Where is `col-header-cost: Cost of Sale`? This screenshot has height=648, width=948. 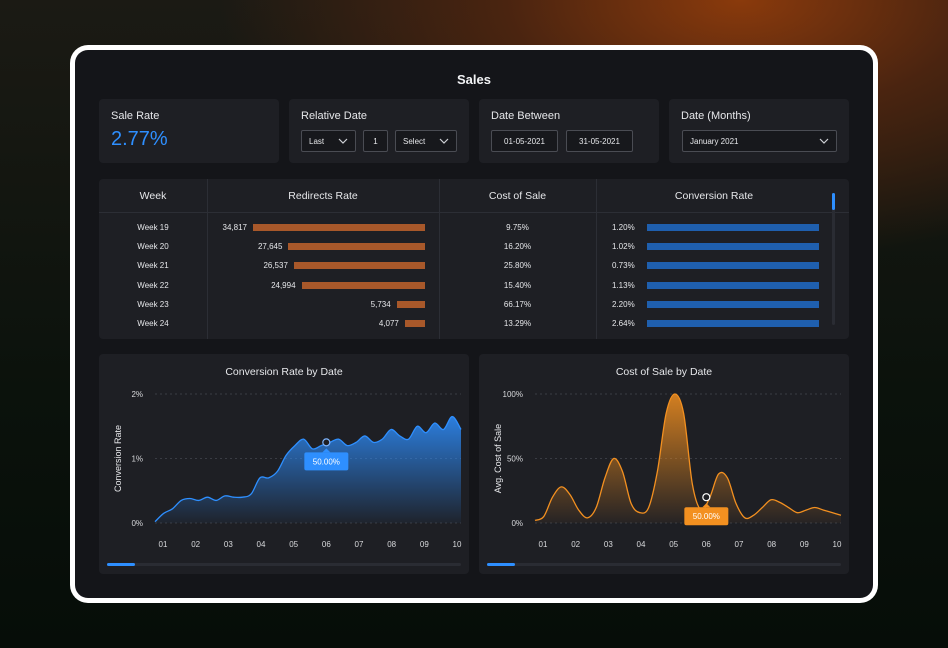
col-header-cost: Cost of Sale is located at coordinates (517, 196).